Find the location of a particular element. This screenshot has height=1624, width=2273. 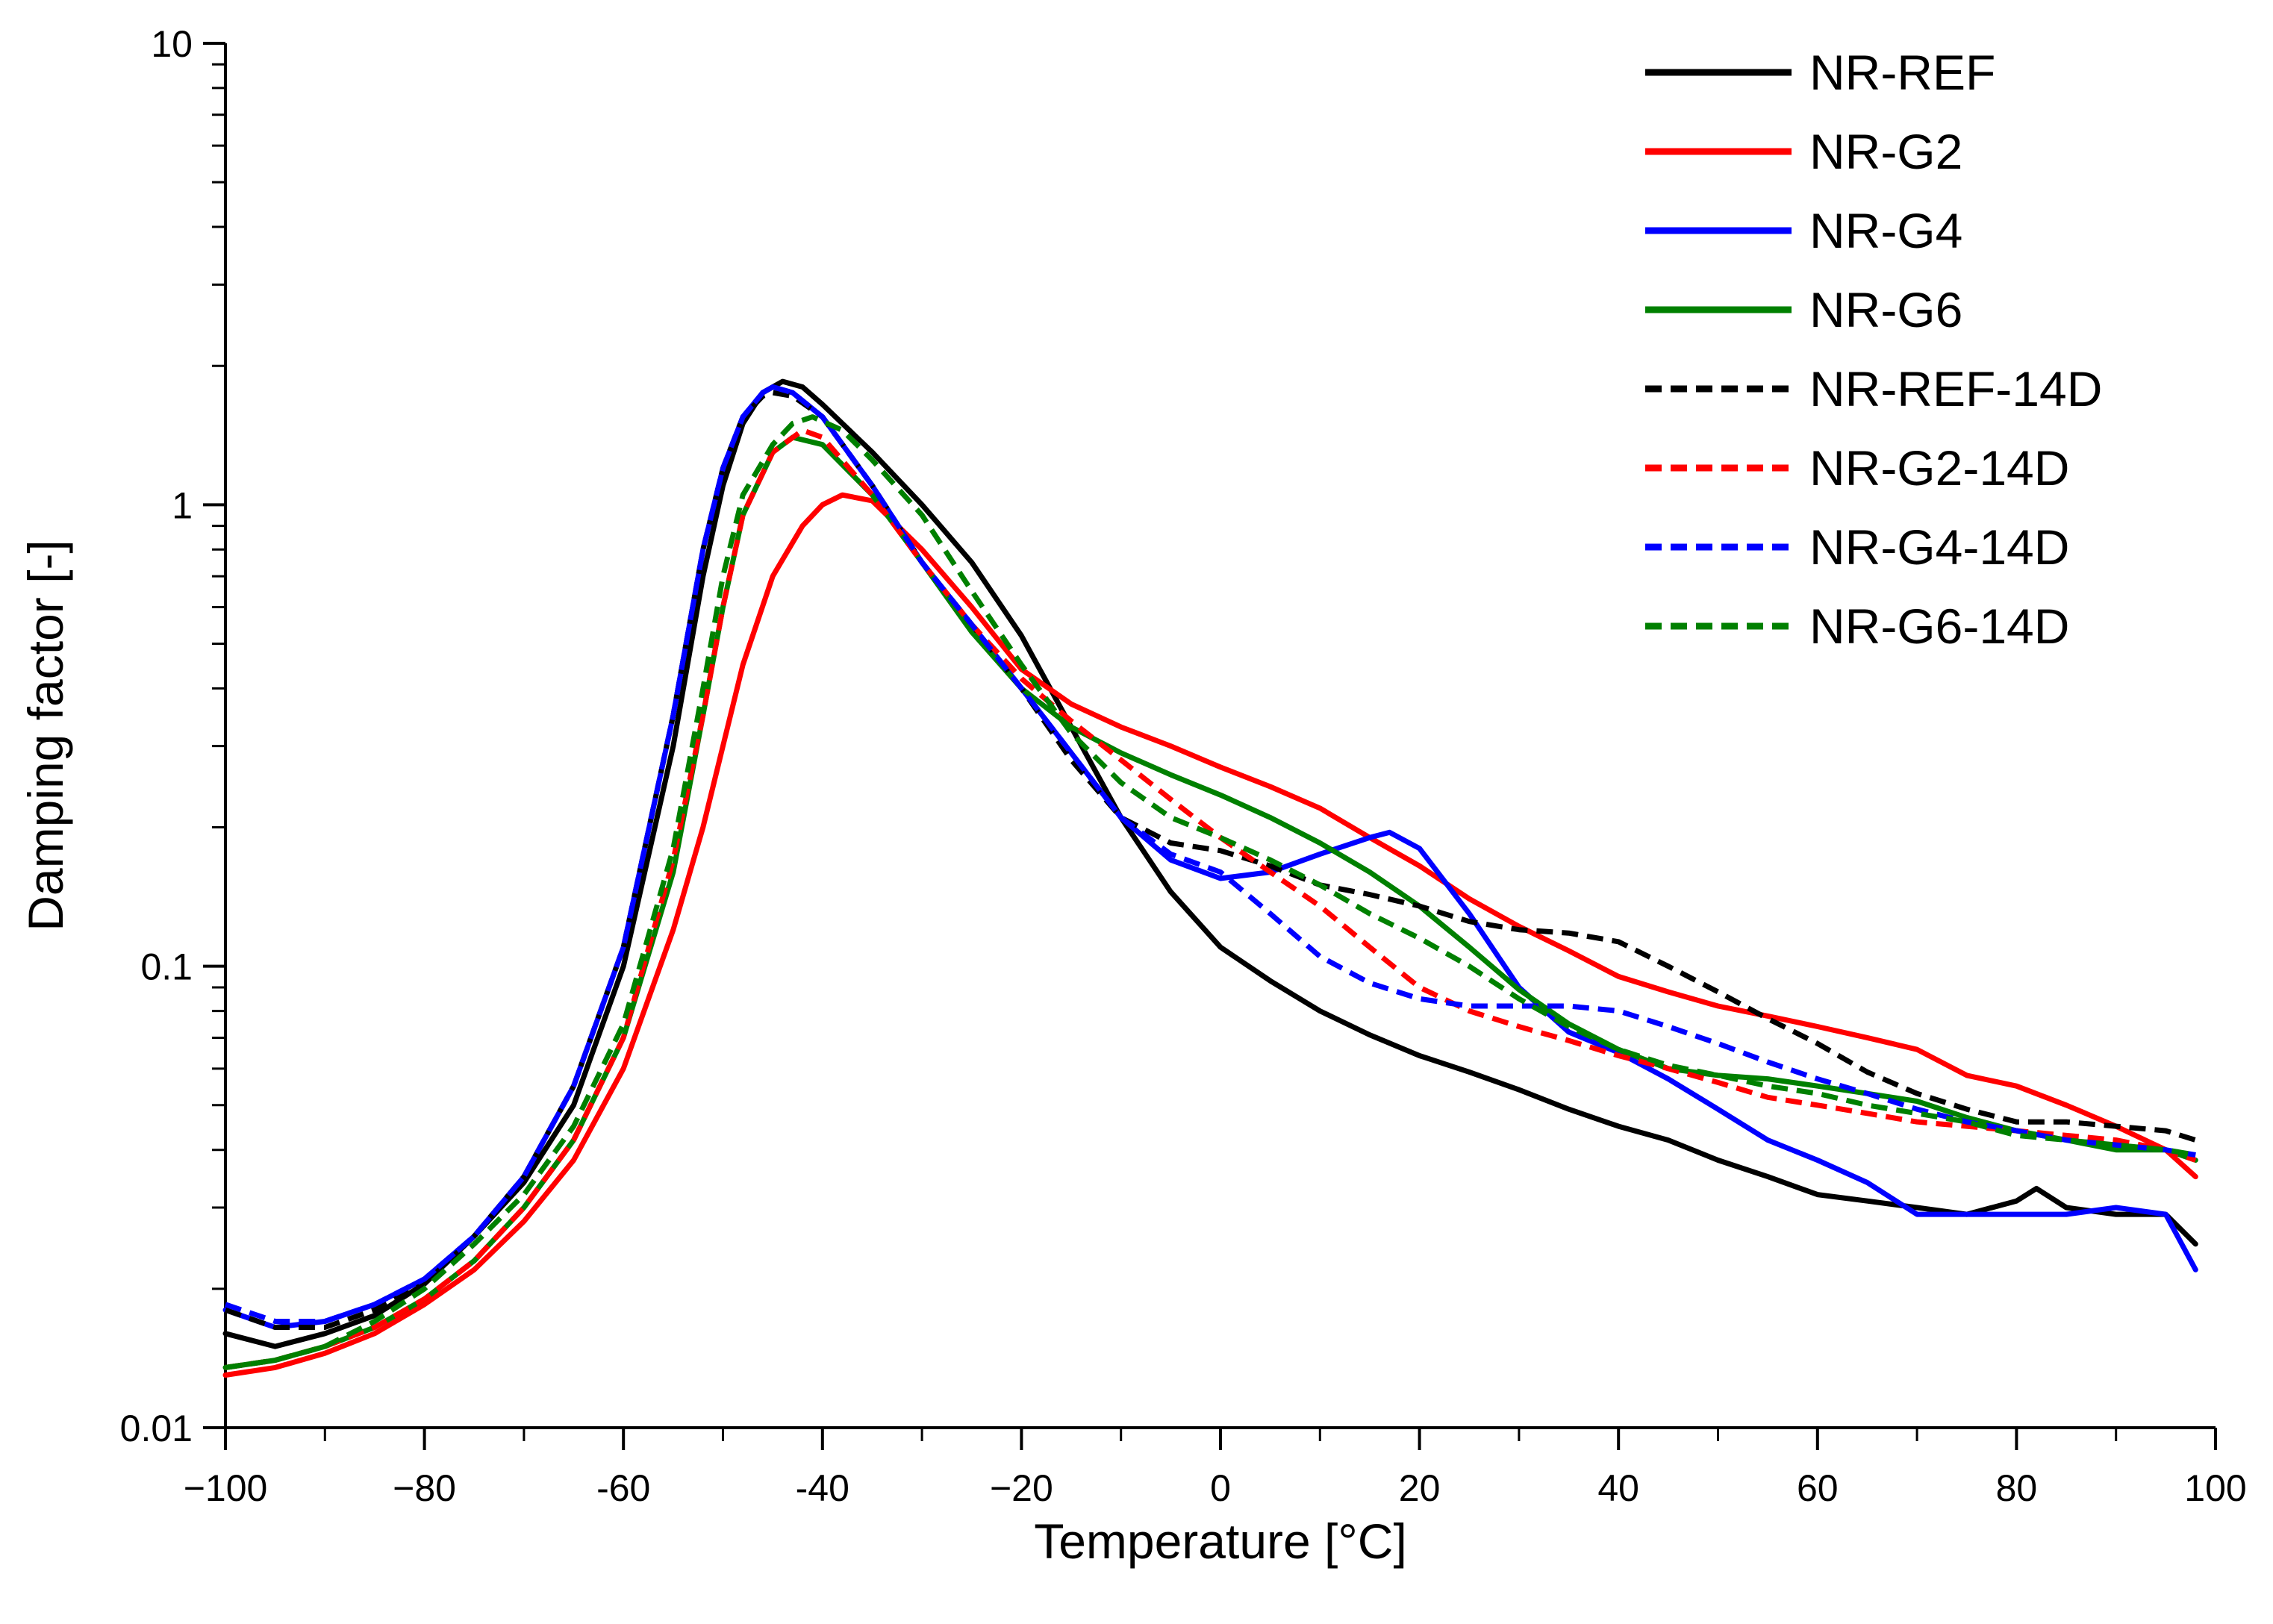

y-tick-label: 10 is located at coordinates (172, 44).